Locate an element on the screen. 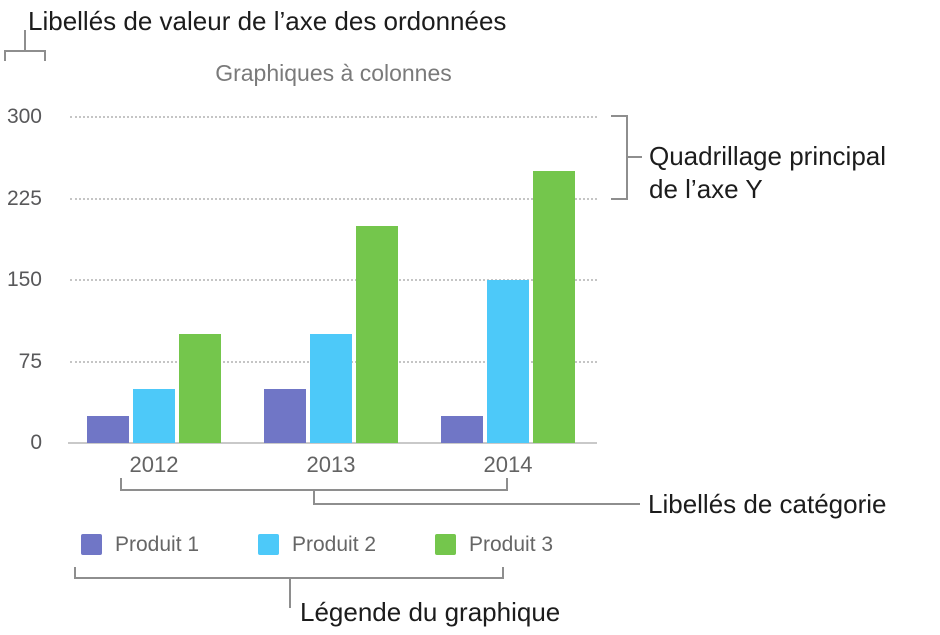  gridlines-bracket-tick is located at coordinates (635, 157).